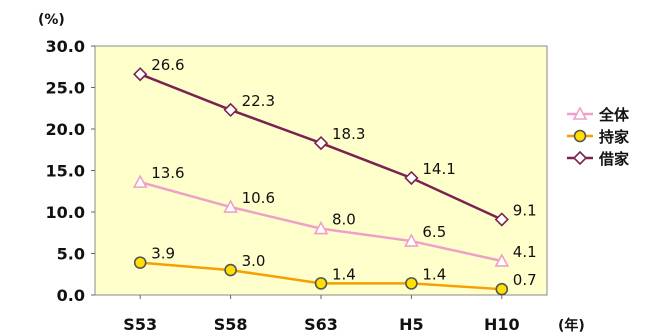 Image resolution: width=666 pixels, height=336 pixels. What do you see at coordinates (411, 324) in the screenshot?
I see `x-tick-label: H5` at bounding box center [411, 324].